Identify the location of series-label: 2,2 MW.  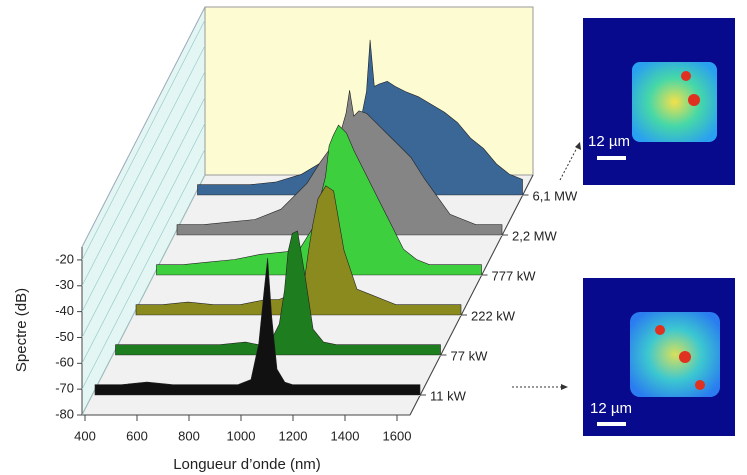
(535, 235).